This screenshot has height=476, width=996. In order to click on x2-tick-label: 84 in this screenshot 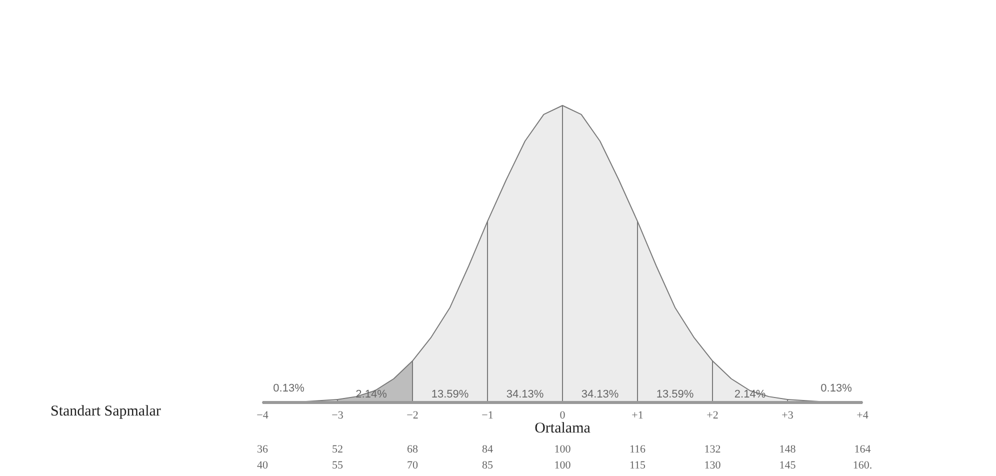, I will do `click(488, 450)`.